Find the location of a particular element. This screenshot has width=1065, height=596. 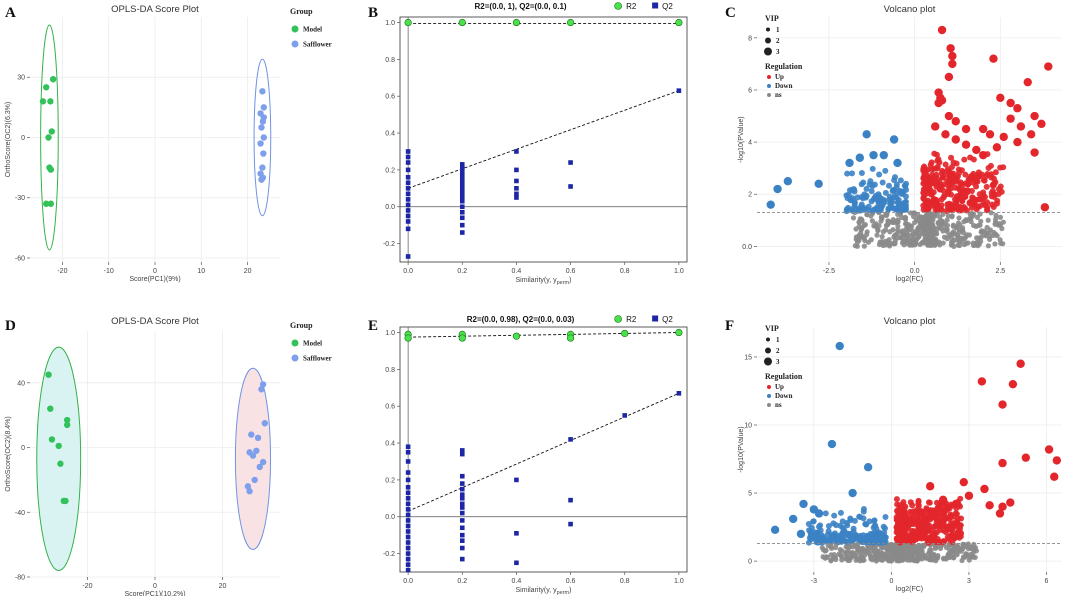

x-tick-label: 0.0 is located at coordinates (408, 581).